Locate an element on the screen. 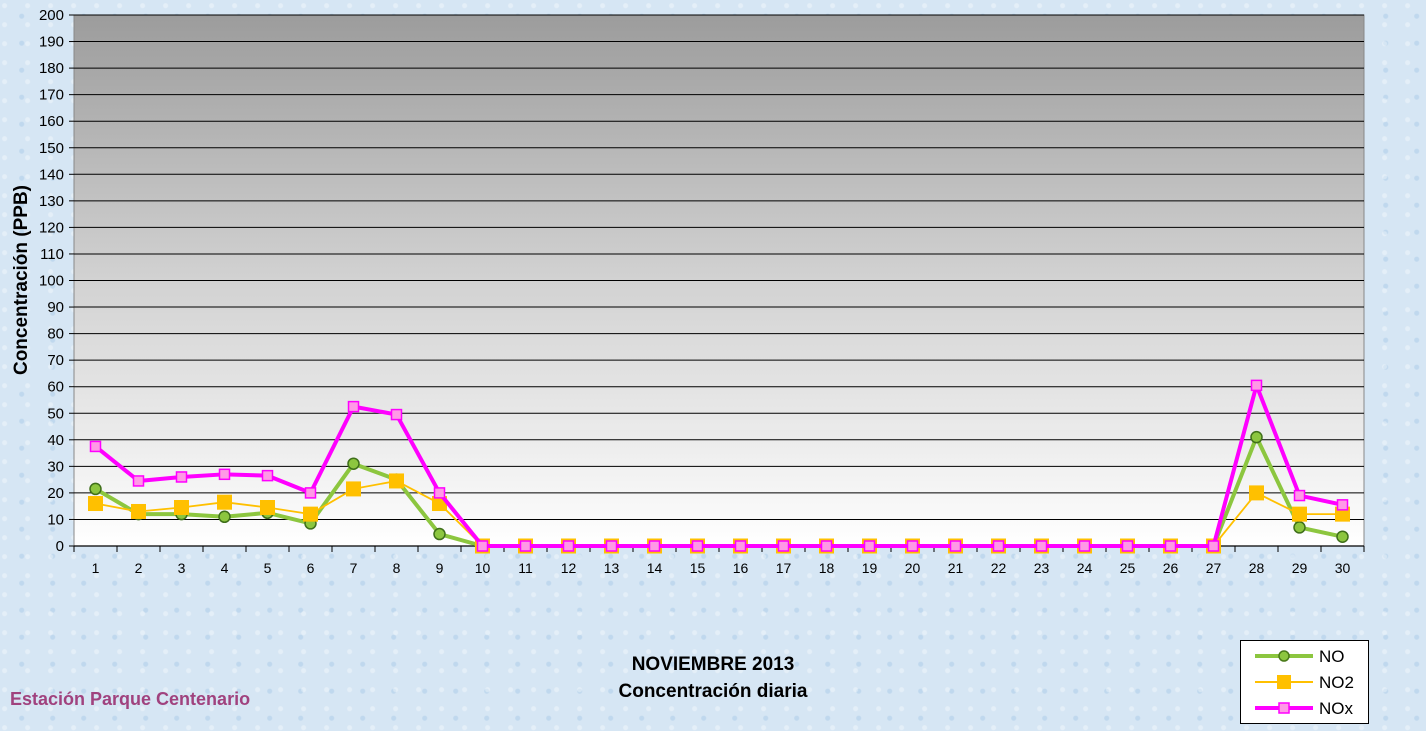  chart-subtitle: Concentración diaria is located at coordinates (713, 691).